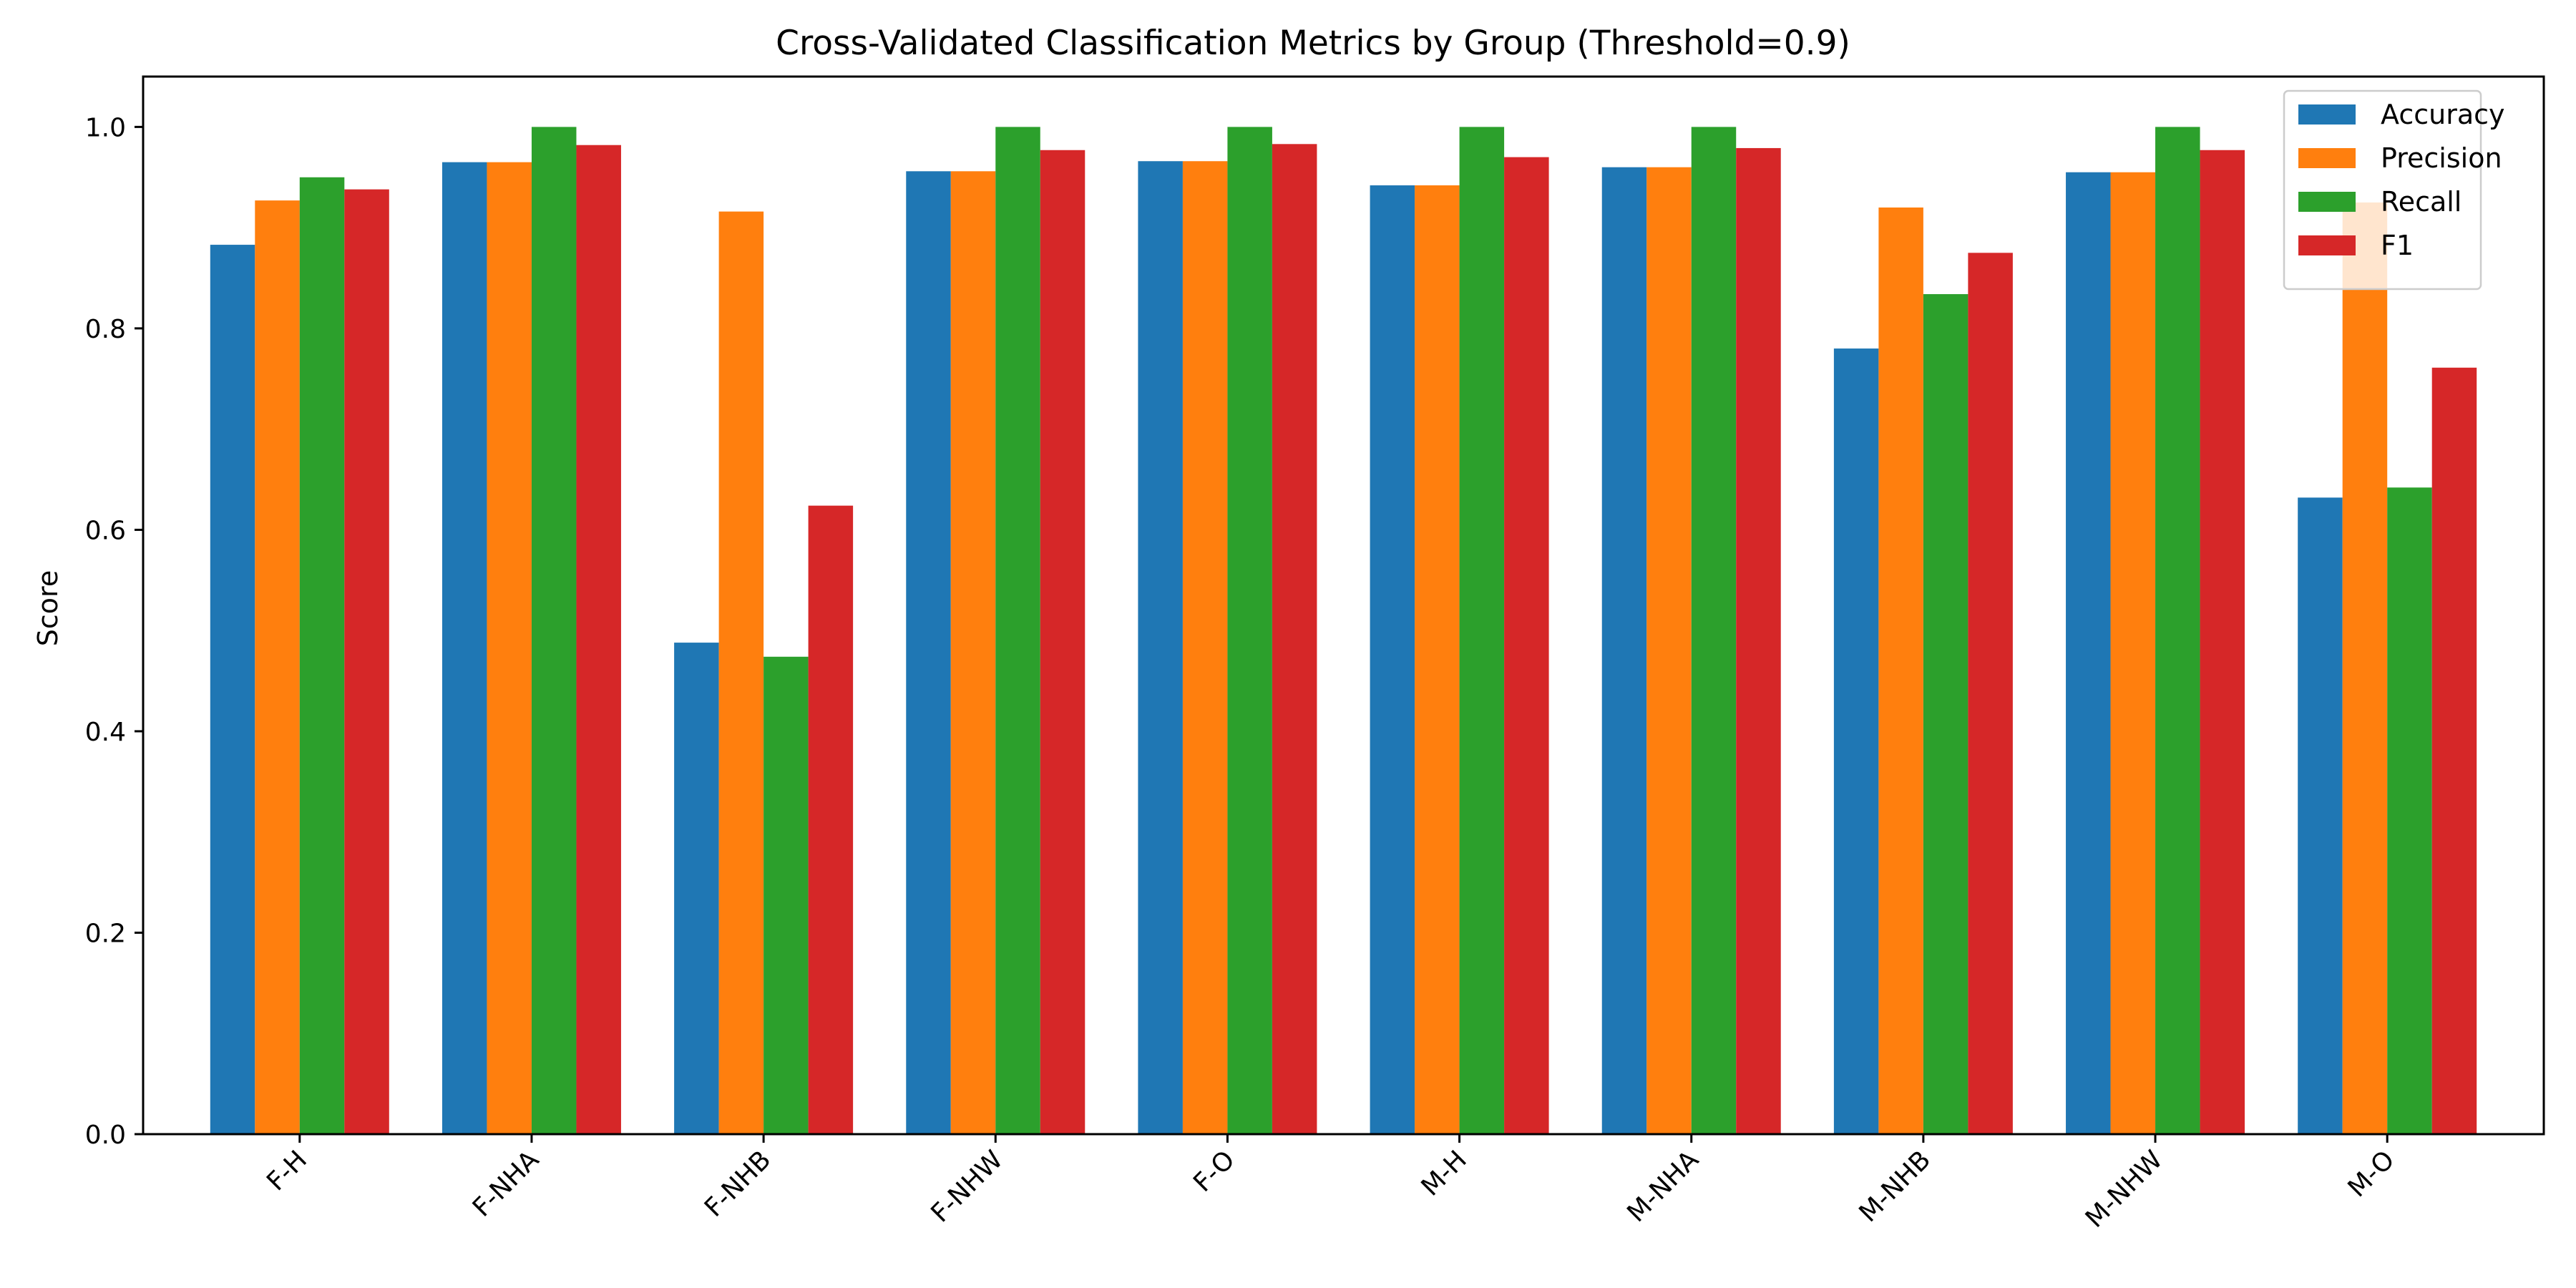  What do you see at coordinates (1249, 630) in the screenshot?
I see `bar-recall-f-o` at bounding box center [1249, 630].